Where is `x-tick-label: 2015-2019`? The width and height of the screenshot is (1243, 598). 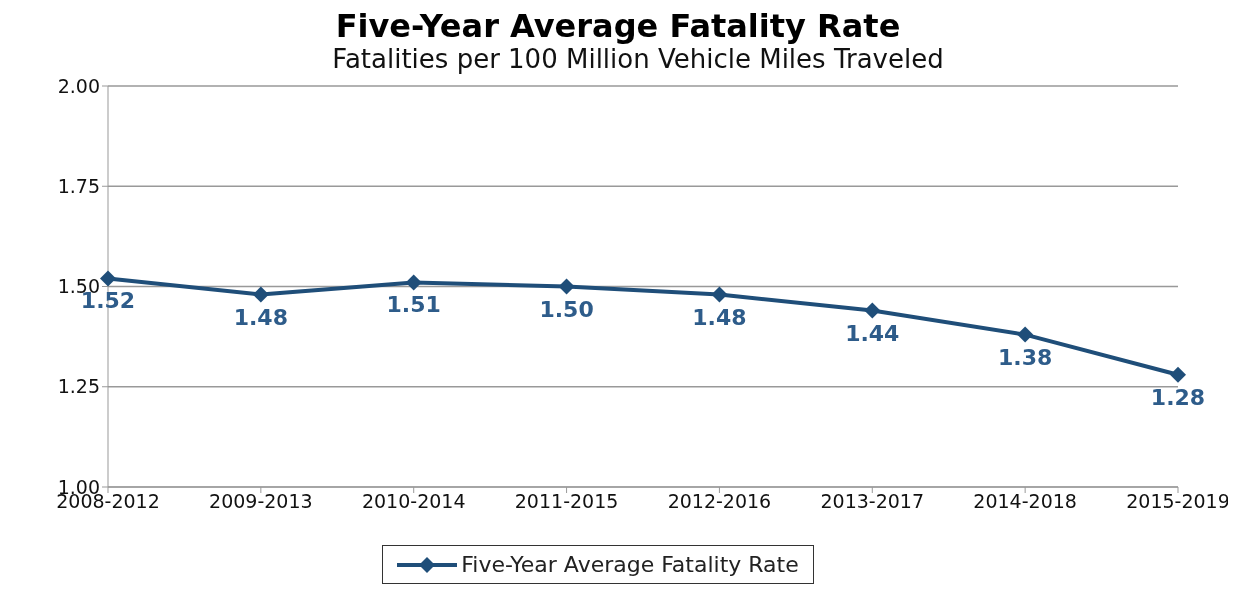
x-tick-label: 2015-2019 is located at coordinates (1178, 501).